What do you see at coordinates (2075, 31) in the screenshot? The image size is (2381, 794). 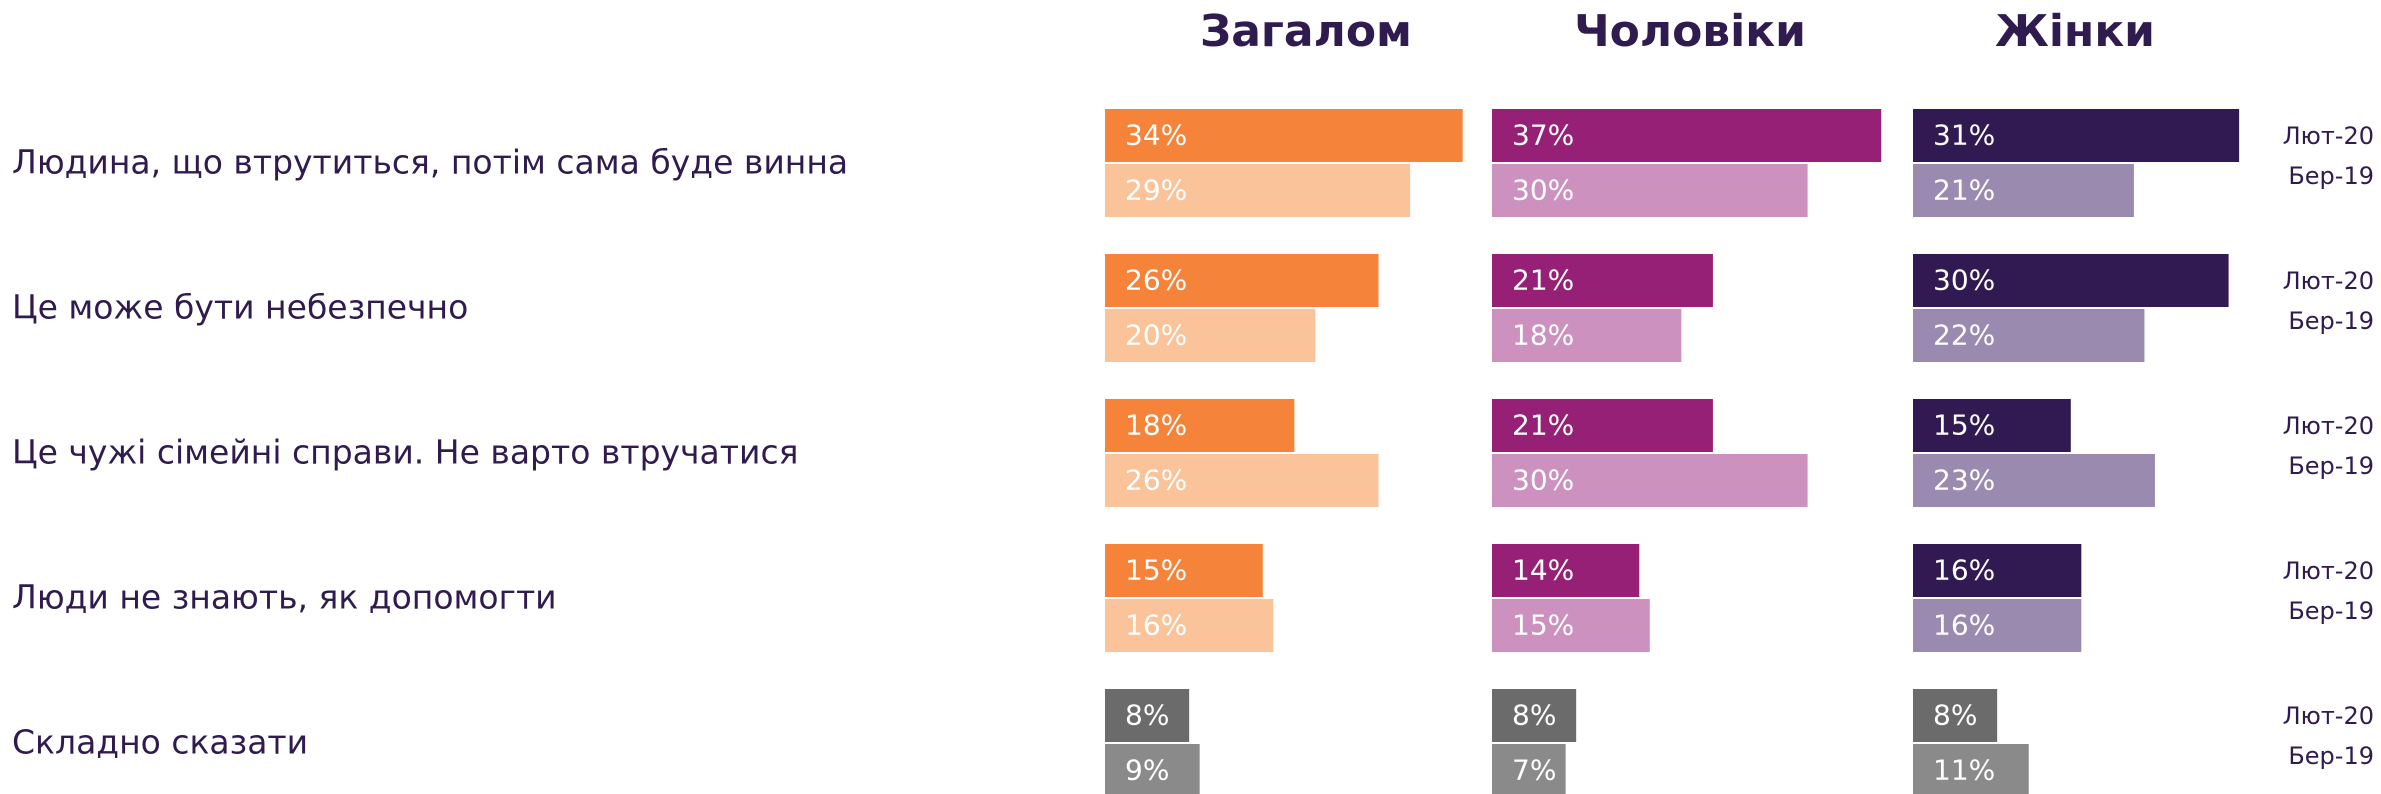 I see `panel-title: Жінки` at bounding box center [2075, 31].